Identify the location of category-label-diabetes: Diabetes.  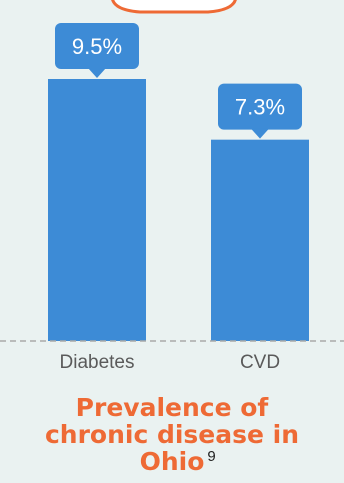
(97, 362).